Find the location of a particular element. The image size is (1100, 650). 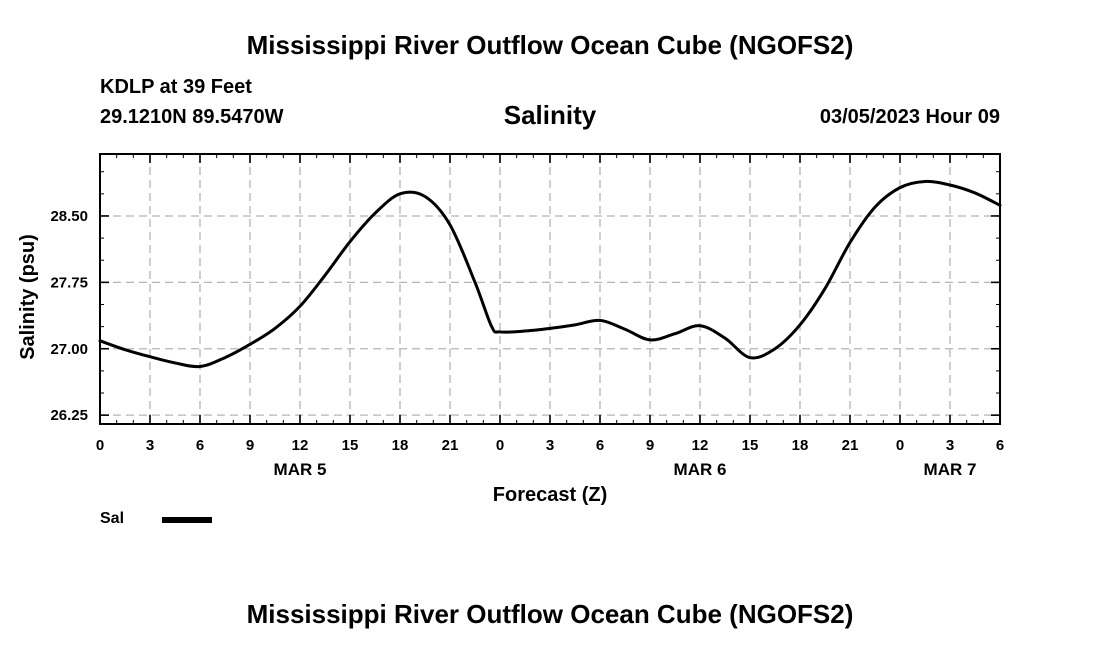

y-tick-label: 27.00 is located at coordinates (69, 349).